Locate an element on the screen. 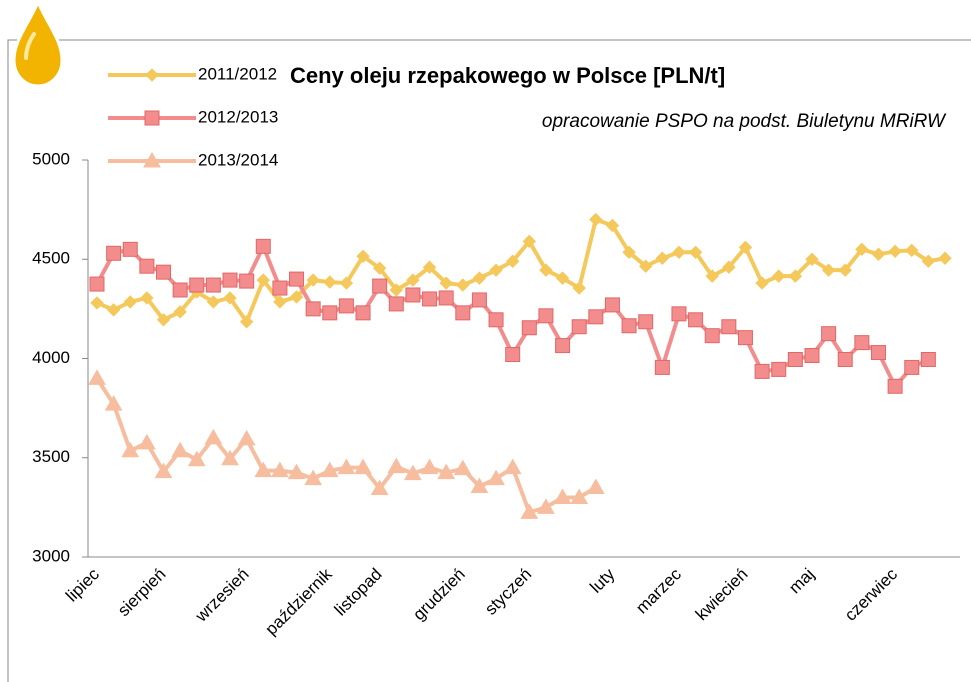 This screenshot has height=682, width=971. x-tick-label: sierpień is located at coordinates (142, 593).